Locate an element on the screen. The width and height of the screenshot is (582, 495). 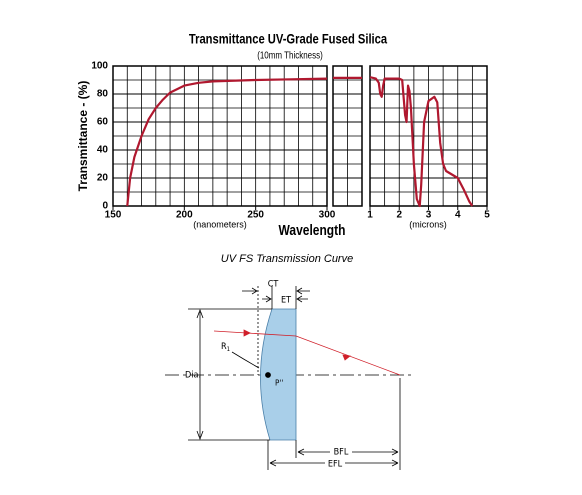
principal-point is located at coordinates (268, 375).